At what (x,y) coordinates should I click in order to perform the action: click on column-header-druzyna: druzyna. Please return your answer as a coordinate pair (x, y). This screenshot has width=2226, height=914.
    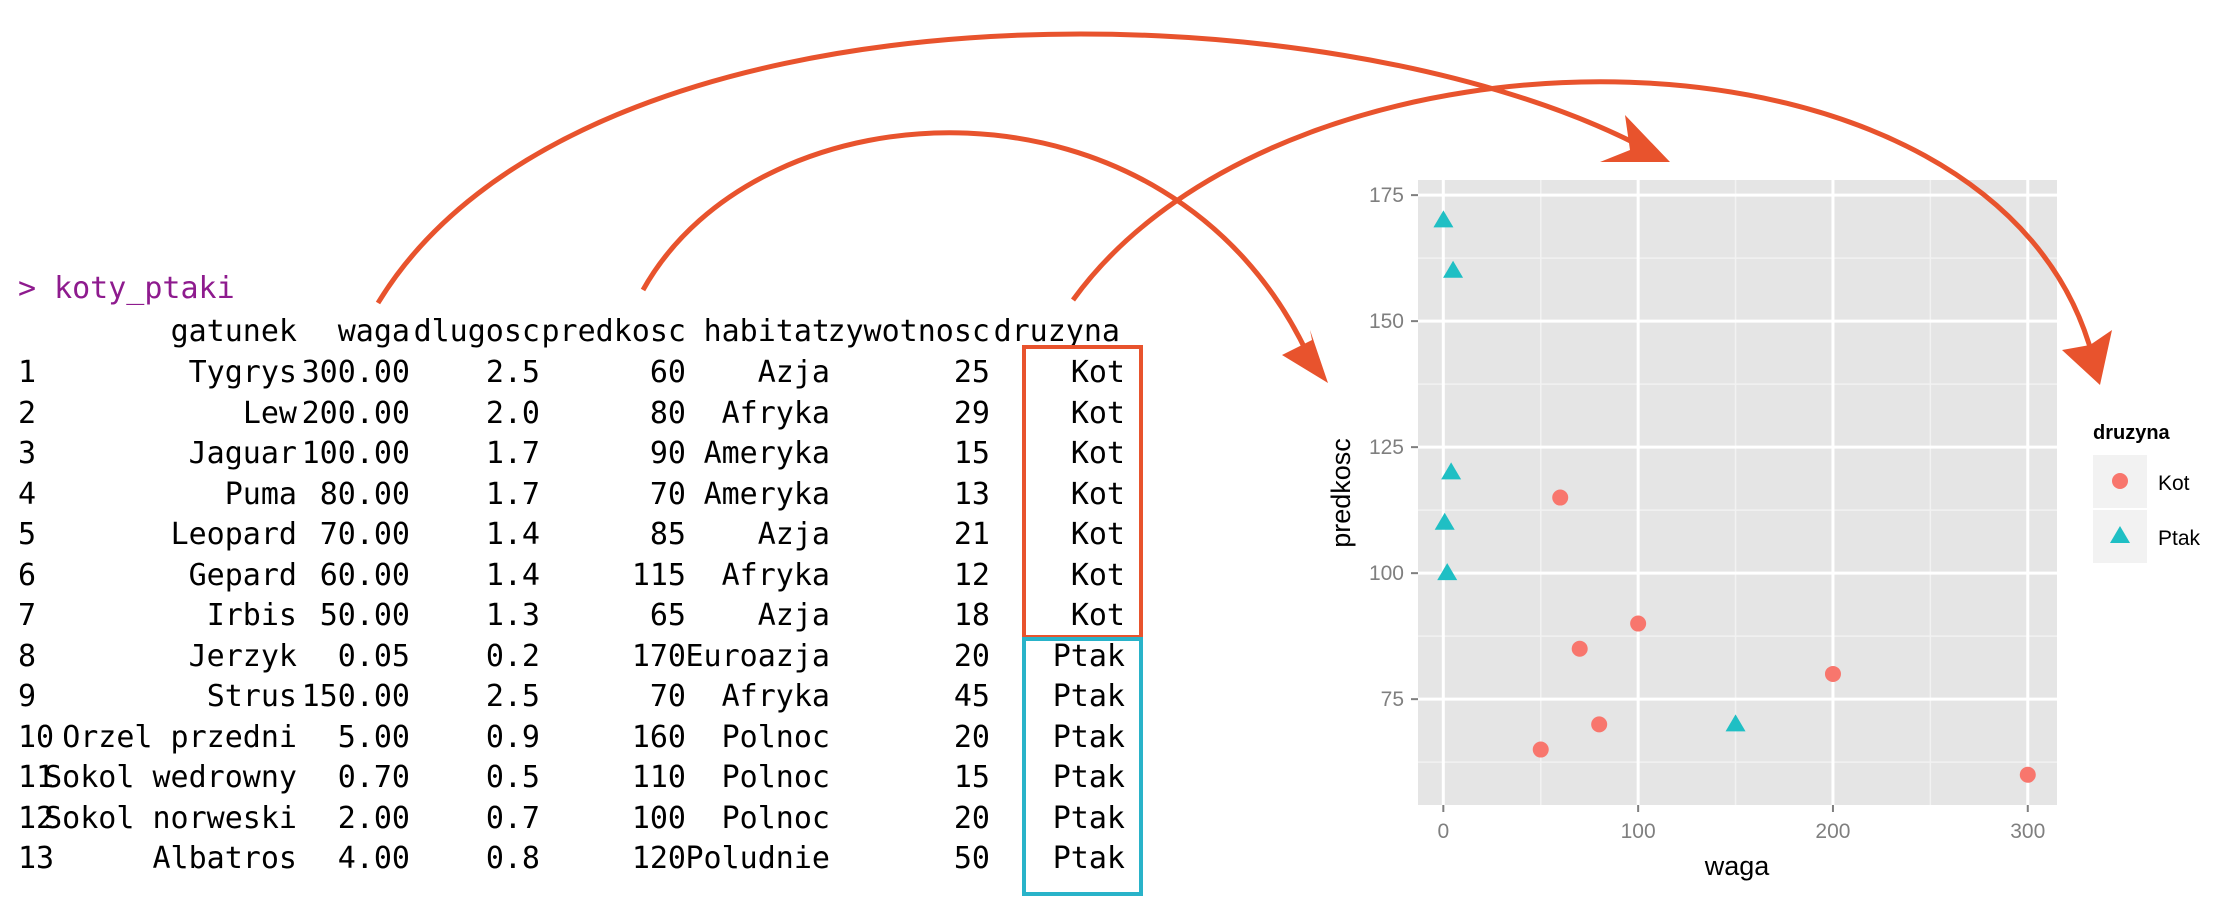
    Looking at the image, I should click on (1056, 331).